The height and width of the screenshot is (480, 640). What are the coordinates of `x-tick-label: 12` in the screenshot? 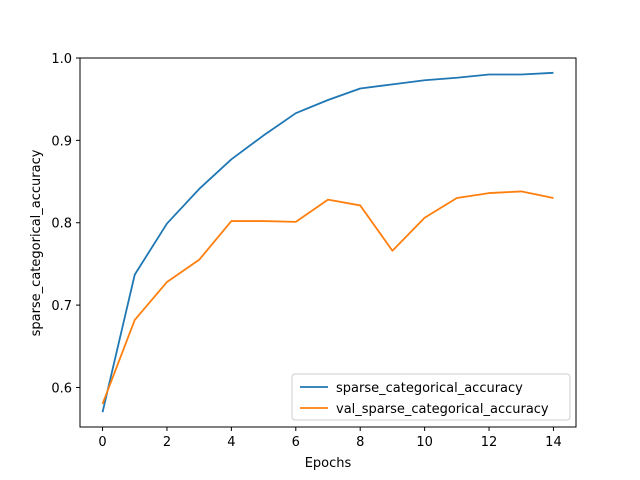 It's located at (489, 442).